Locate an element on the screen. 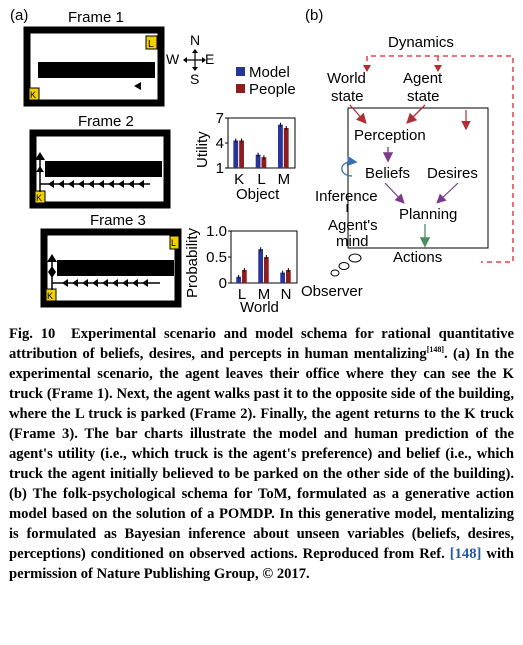 The width and height of the screenshot is (523, 645). probability-ylabel: Probability is located at coordinates (192, 262).